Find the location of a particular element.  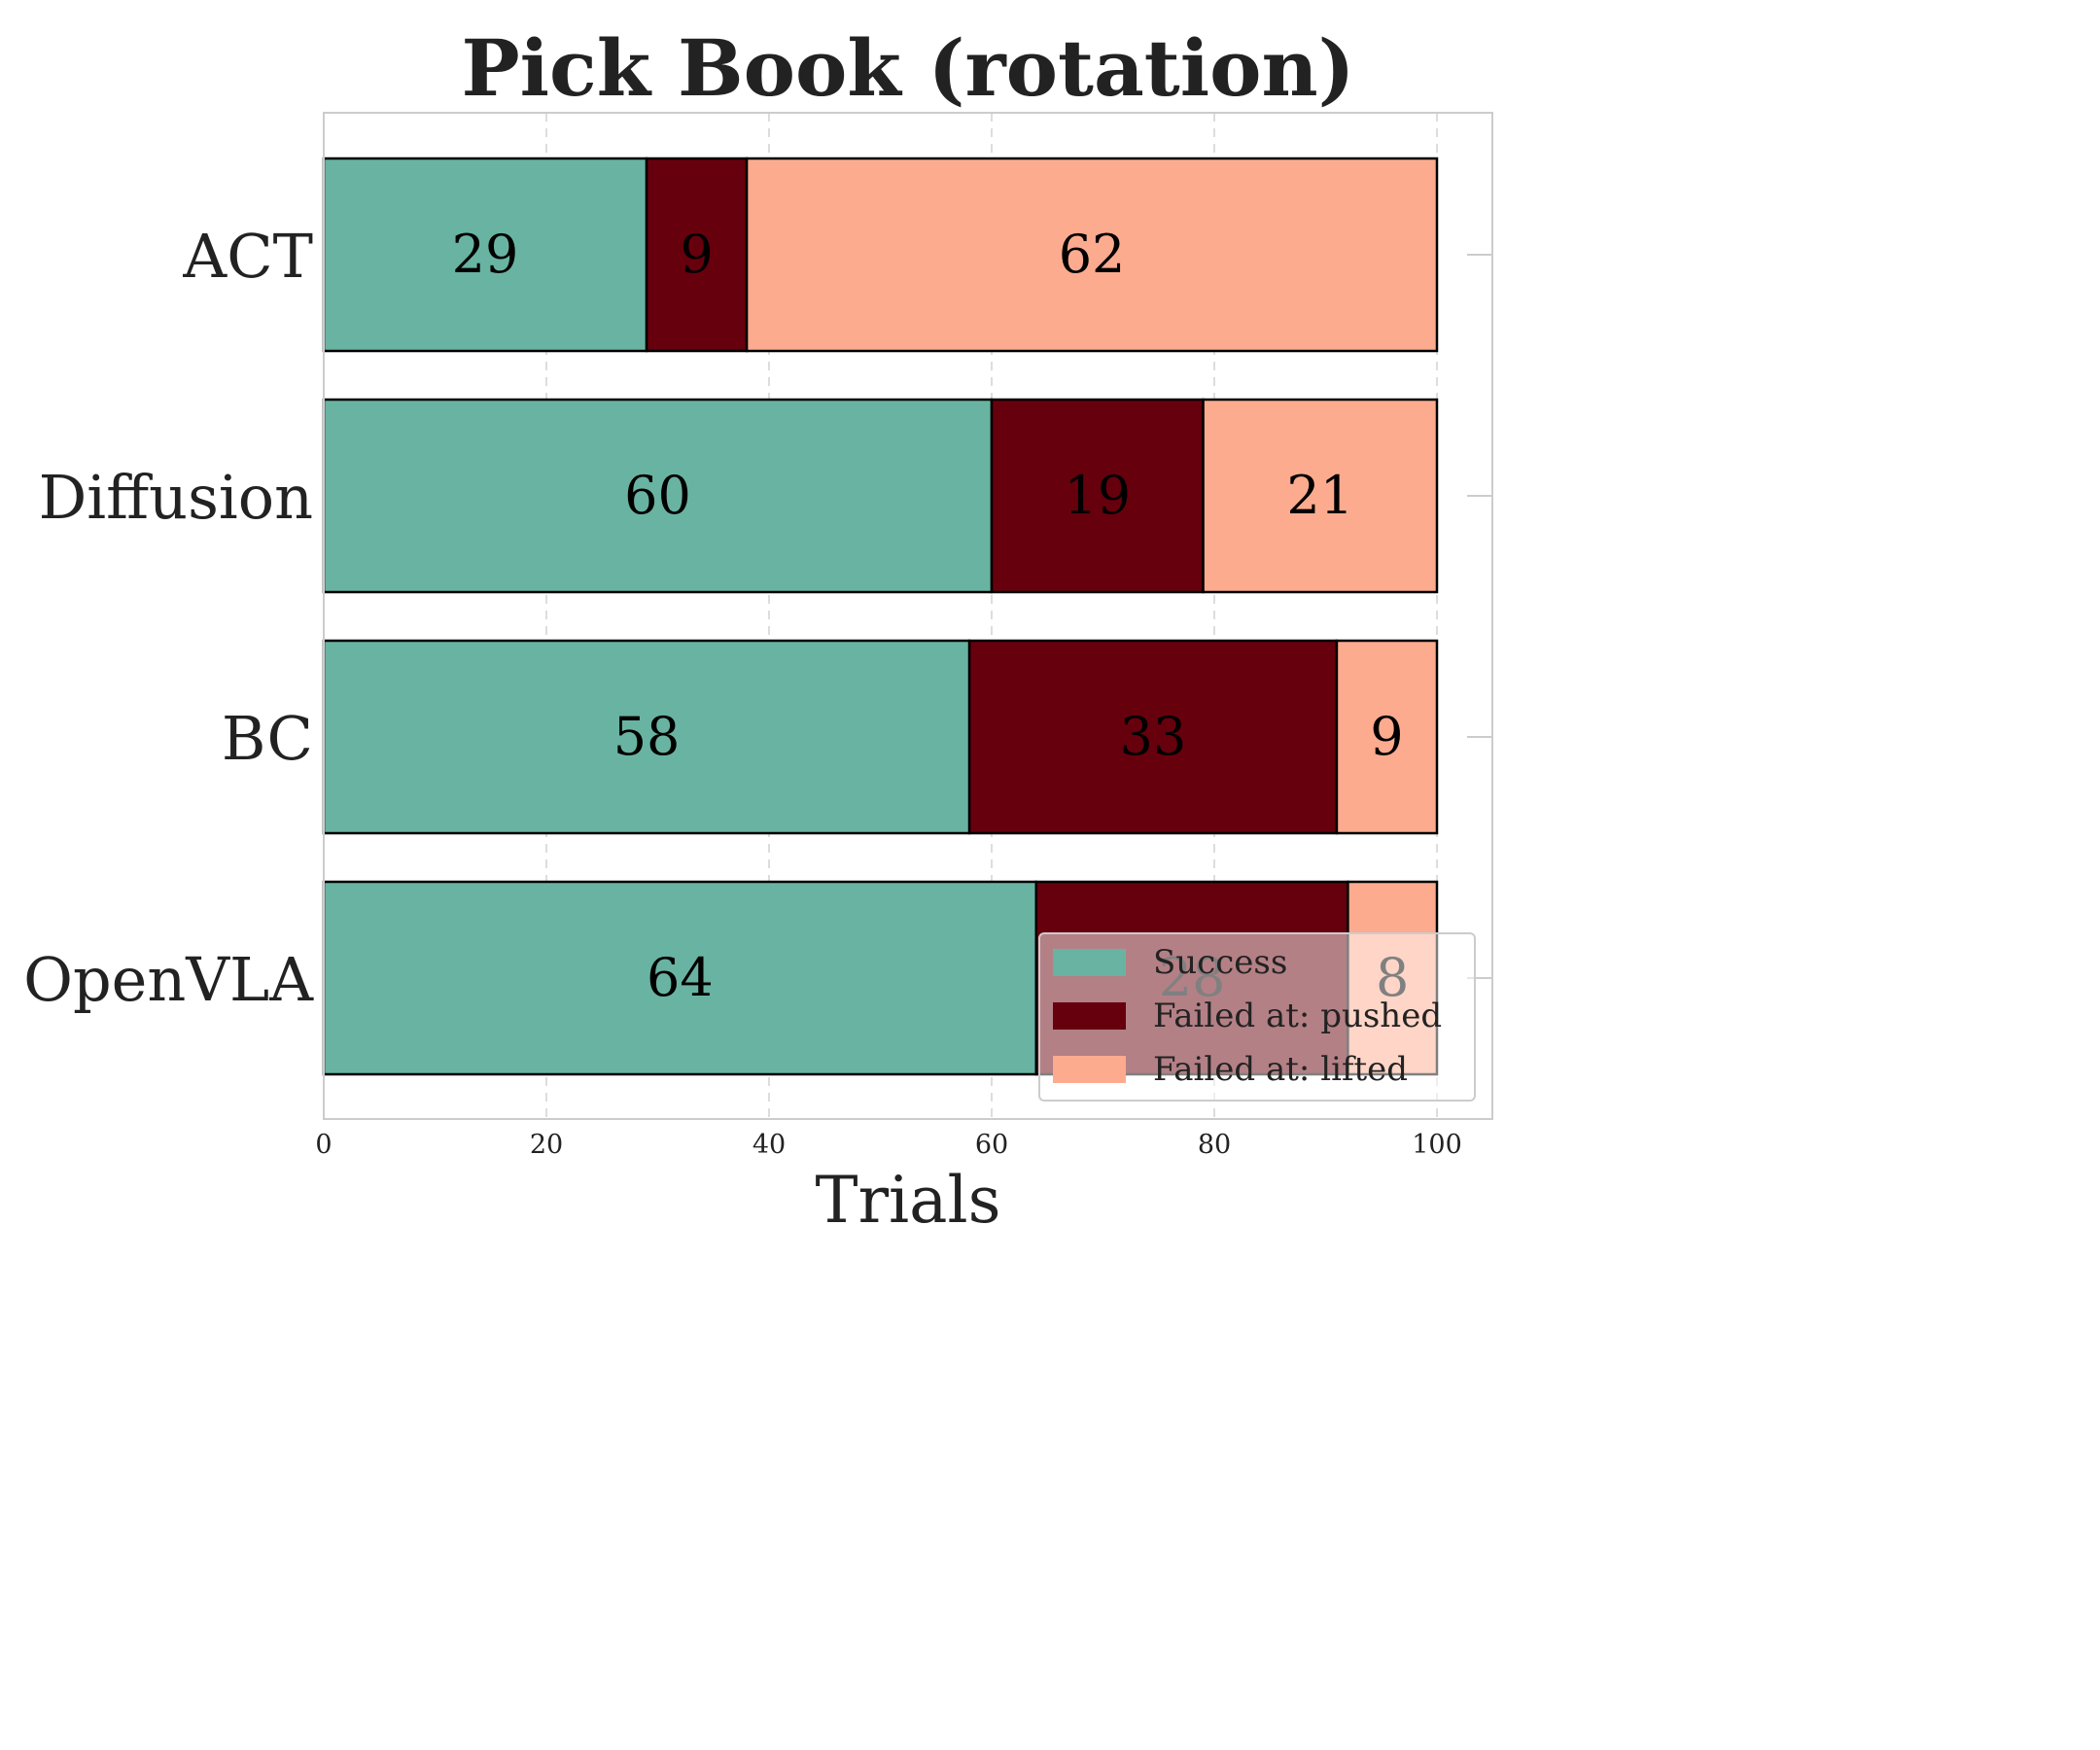

bar-label-diffusion-series-0: 60 is located at coordinates (657, 495).